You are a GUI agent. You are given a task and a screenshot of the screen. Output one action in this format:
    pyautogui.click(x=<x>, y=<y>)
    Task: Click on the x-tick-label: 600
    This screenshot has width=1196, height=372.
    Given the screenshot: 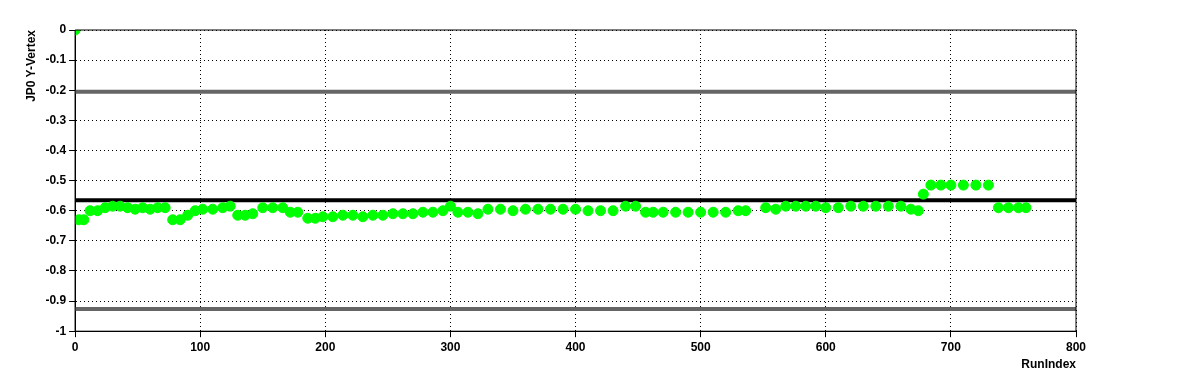 What is the action you would take?
    pyautogui.click(x=826, y=346)
    